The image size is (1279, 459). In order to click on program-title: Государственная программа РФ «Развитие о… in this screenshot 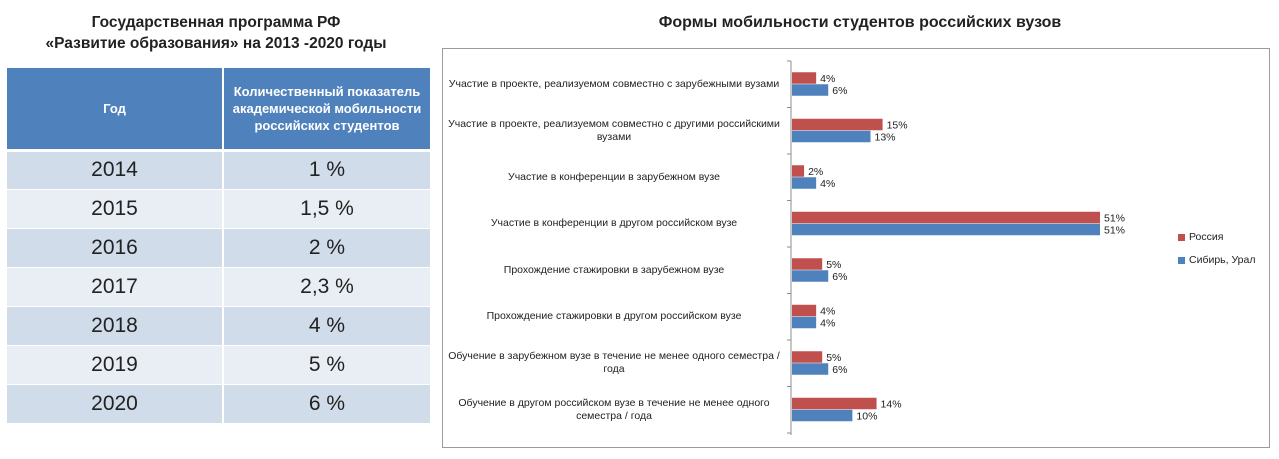, I will do `click(216, 33)`.